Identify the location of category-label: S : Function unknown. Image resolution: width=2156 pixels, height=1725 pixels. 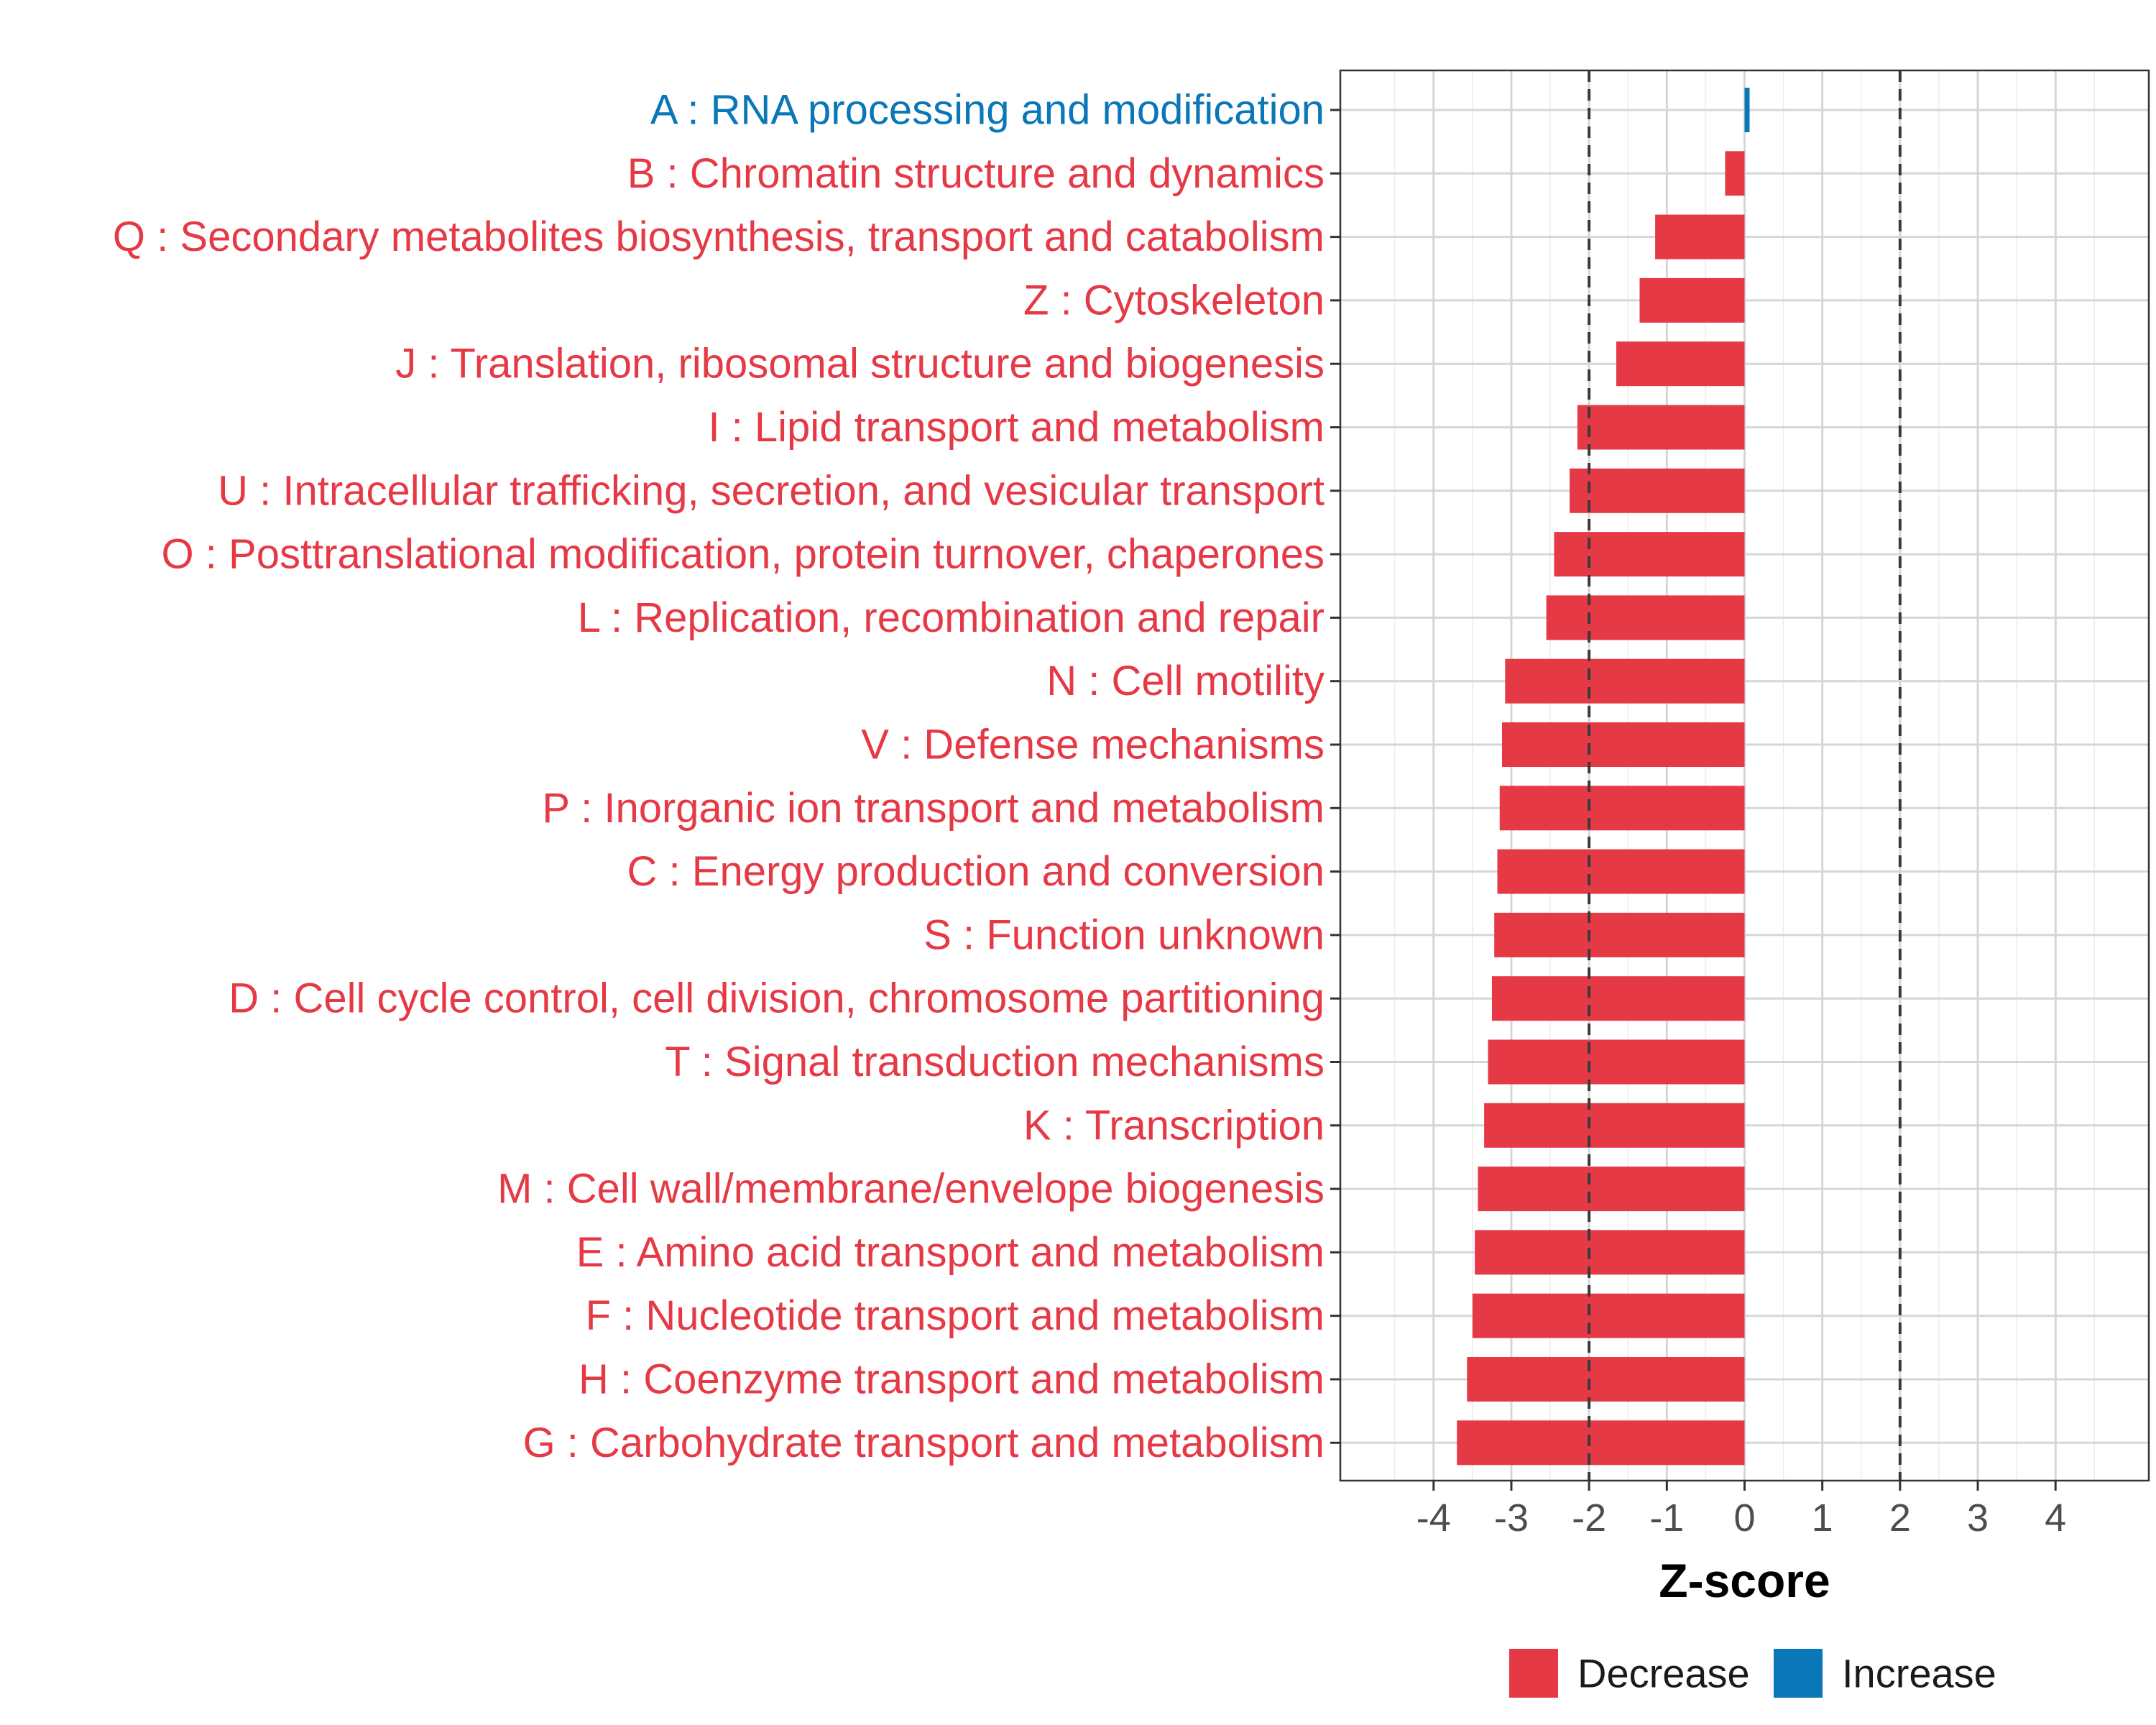
(1124, 934).